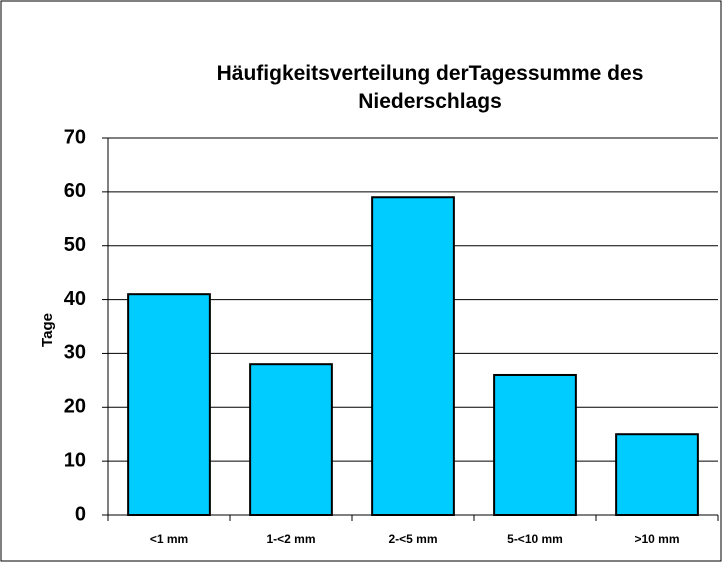  Describe the element at coordinates (75, 191) in the screenshot. I see `y-tick-label: 60` at that location.